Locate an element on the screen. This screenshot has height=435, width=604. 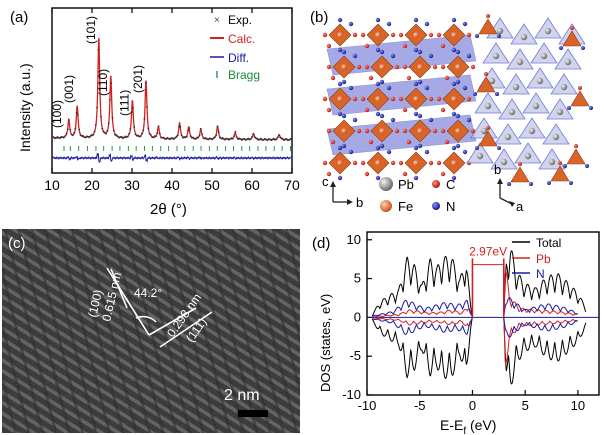
x-tick-label: 40 is located at coordinates (172, 185).